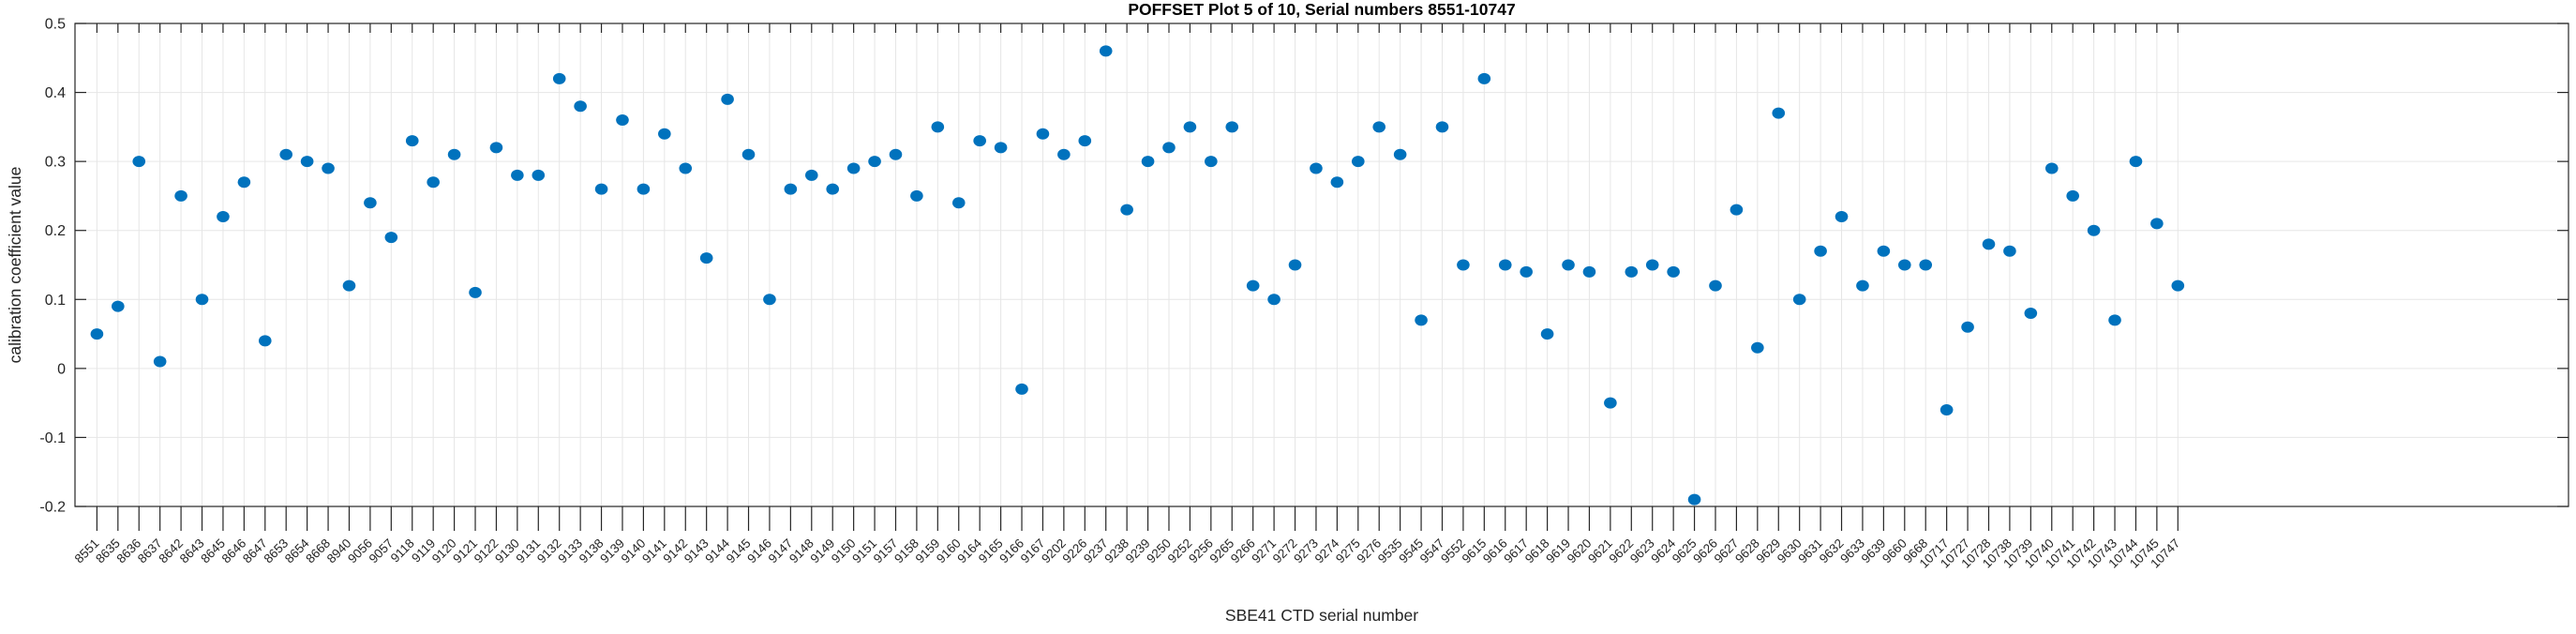 This screenshot has width=2576, height=634. Describe the element at coordinates (55, 25) in the screenshot. I see `y-tick-label: 0.5` at that location.